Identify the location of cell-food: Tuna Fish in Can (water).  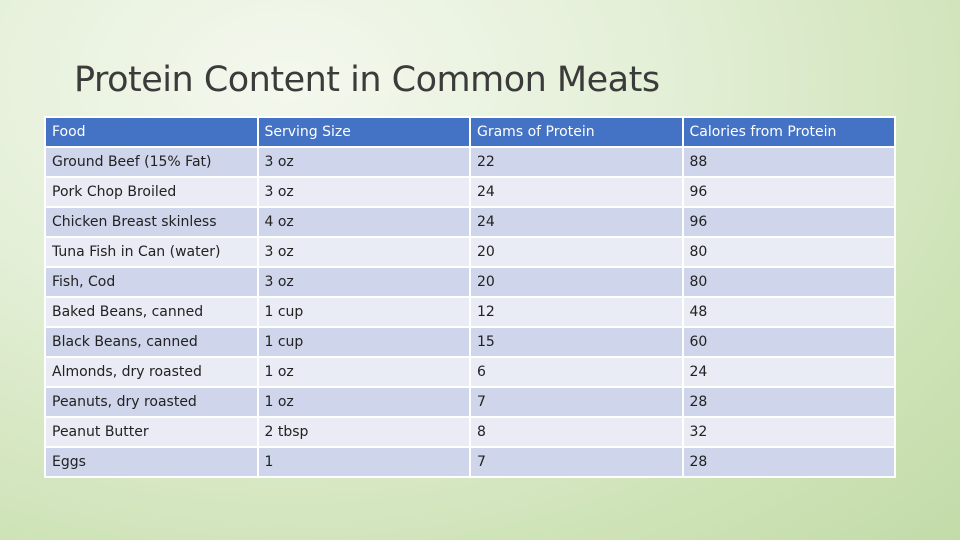
(151, 252).